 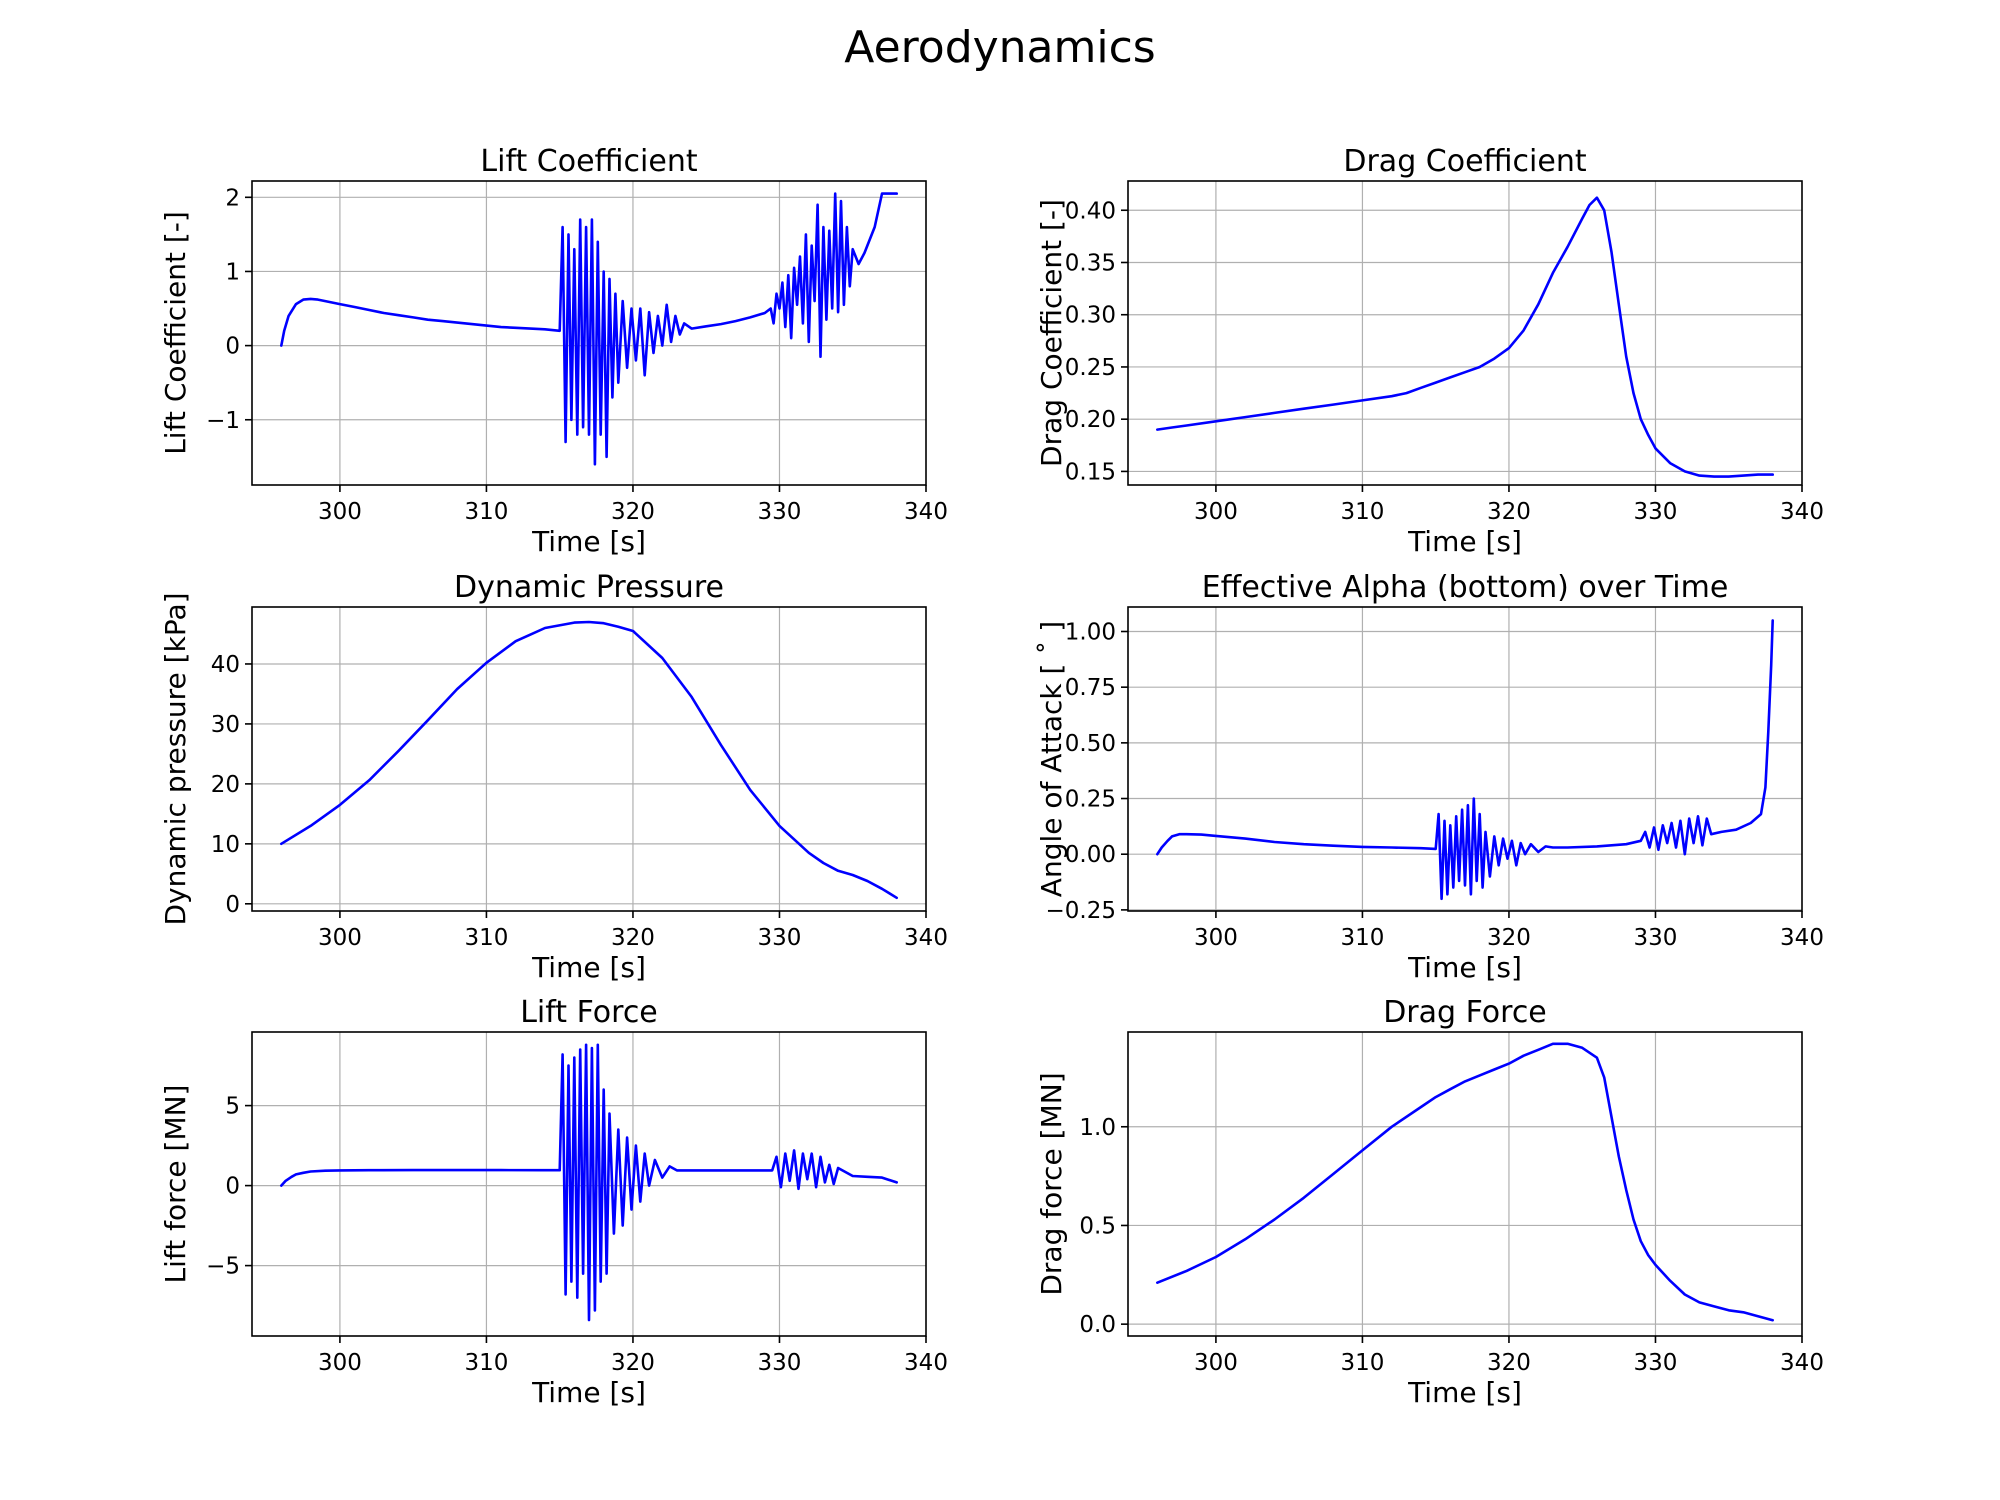 What do you see at coordinates (232, 198) in the screenshot?
I see `y-tick-label: 2` at bounding box center [232, 198].